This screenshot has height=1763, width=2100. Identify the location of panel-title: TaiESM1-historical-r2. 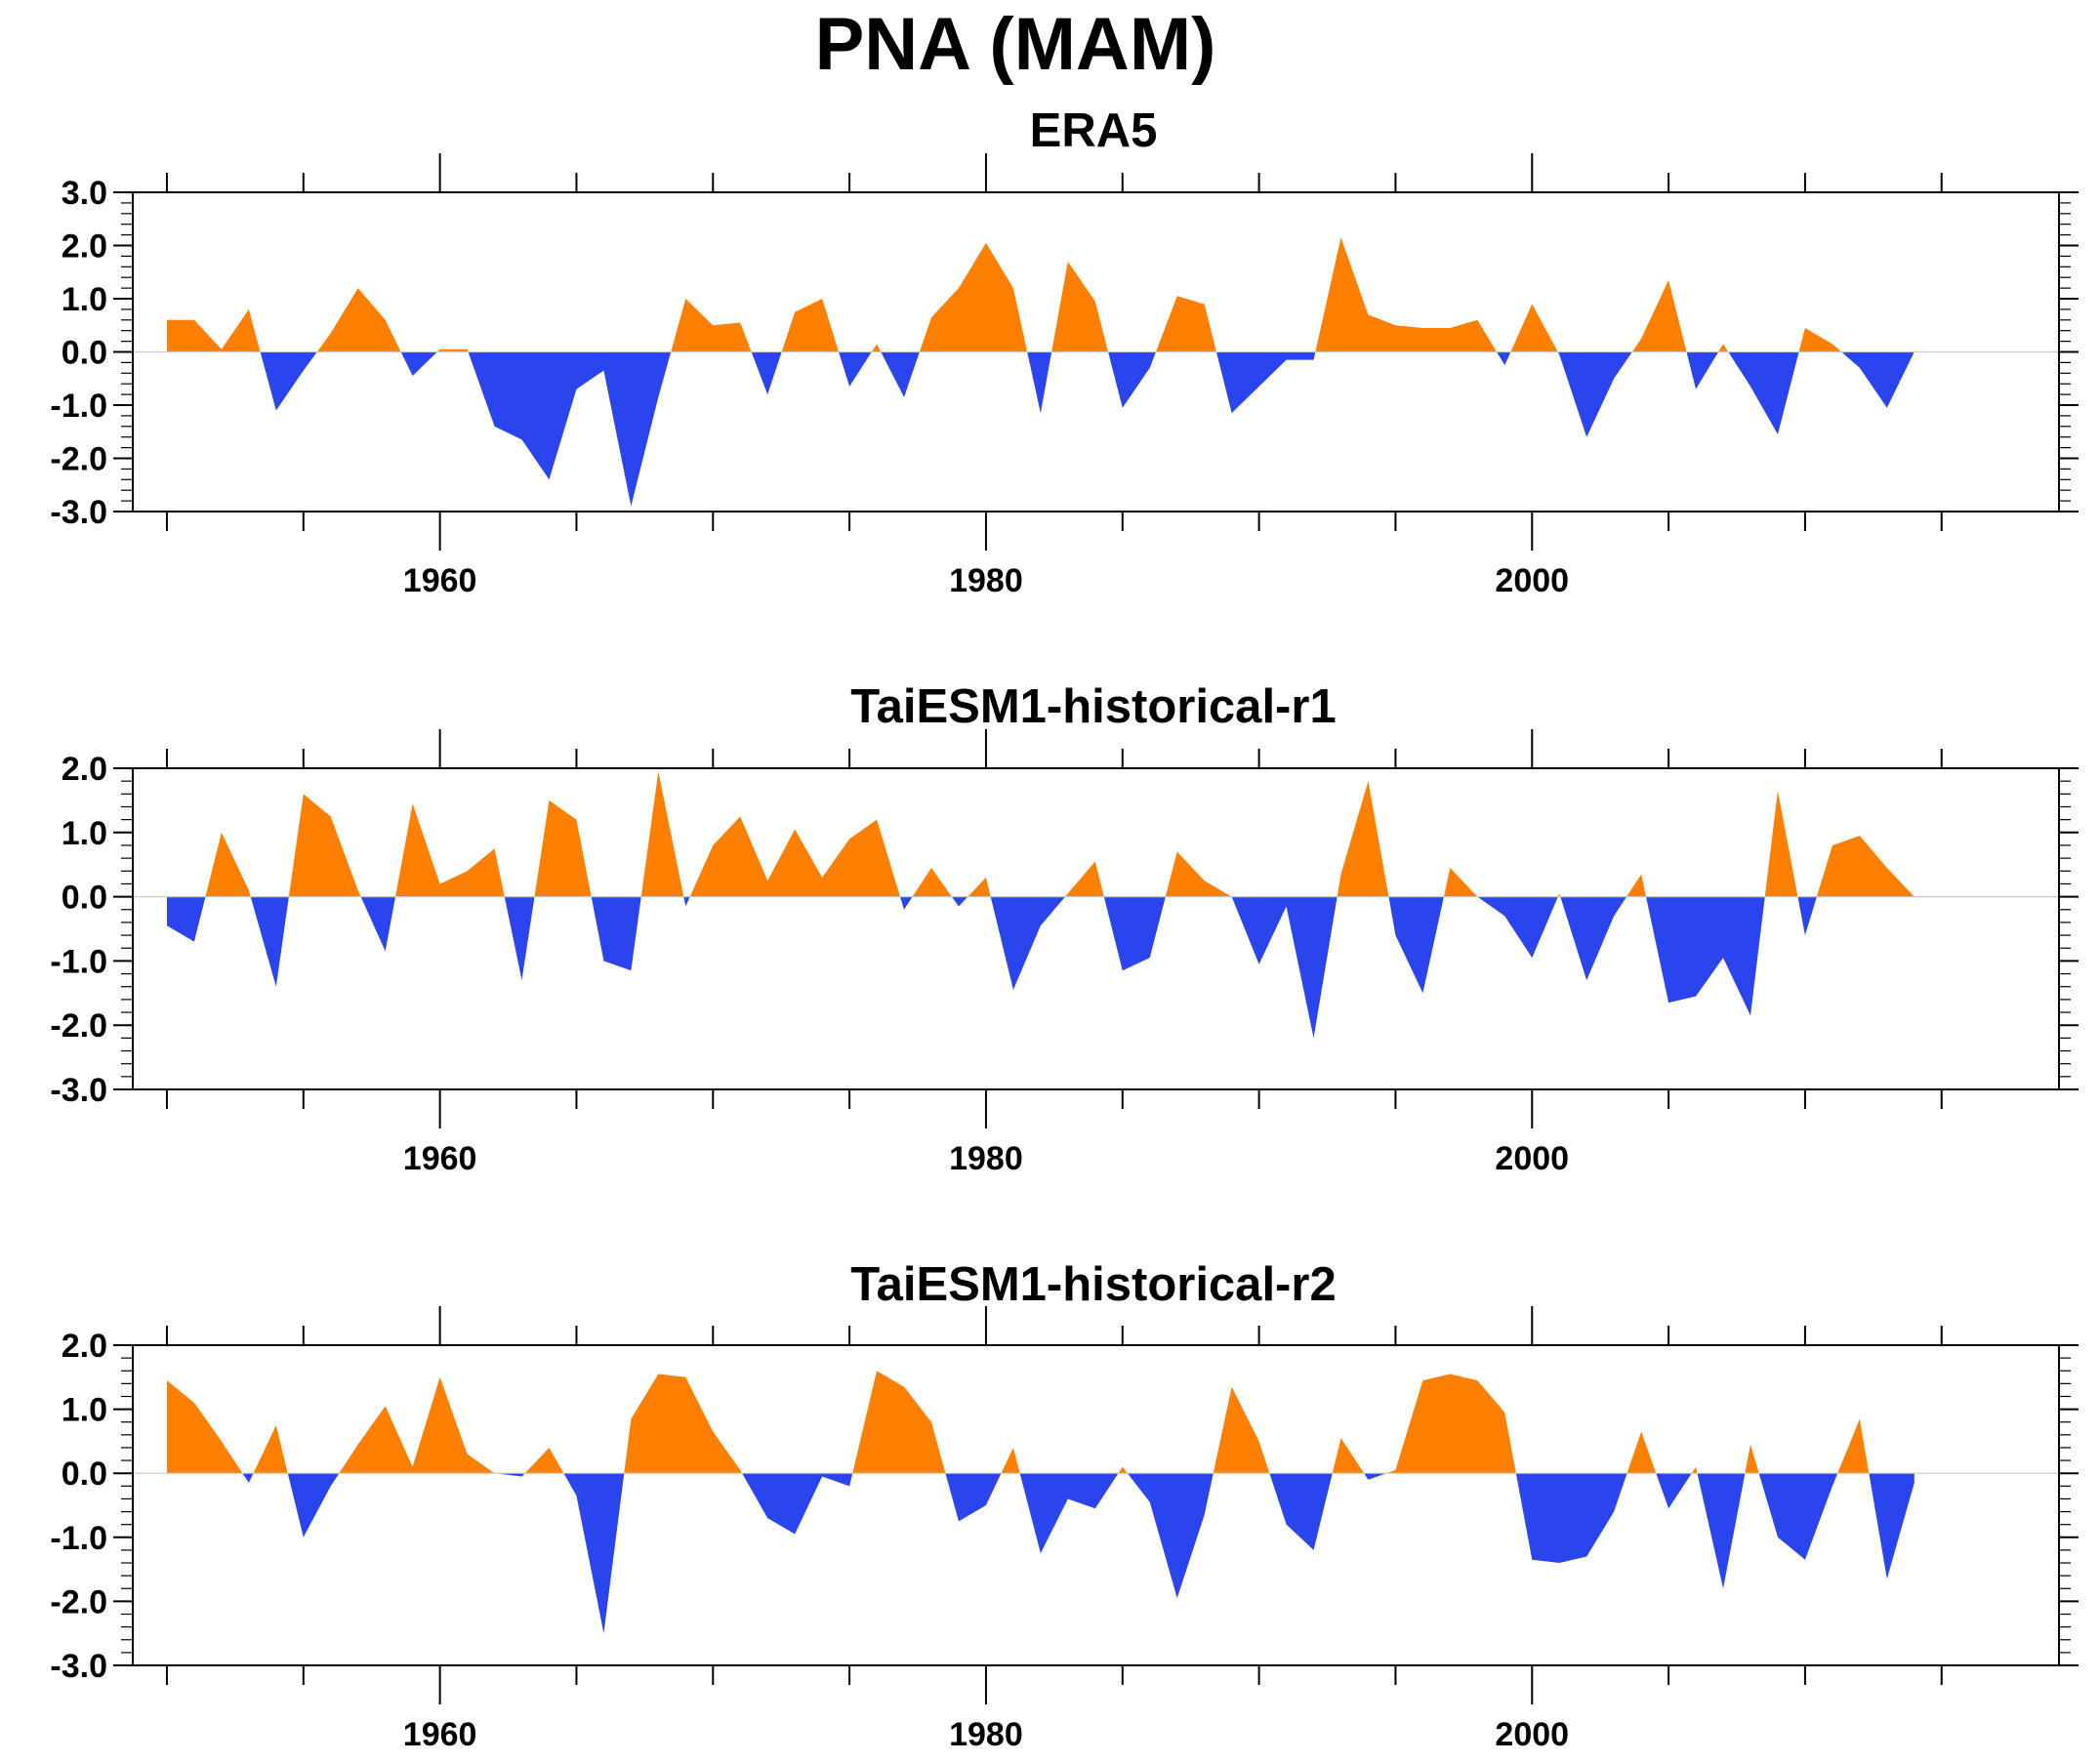
(1093, 1284).